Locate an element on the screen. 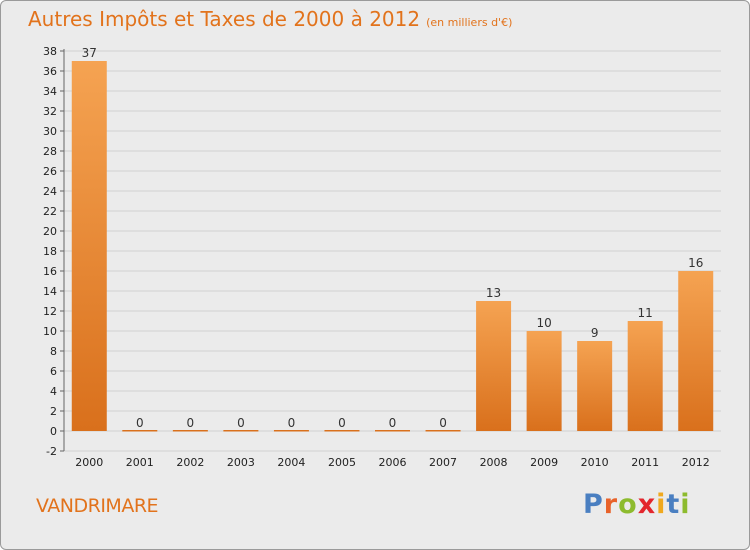  data-label-2011: 11 is located at coordinates (645, 313).